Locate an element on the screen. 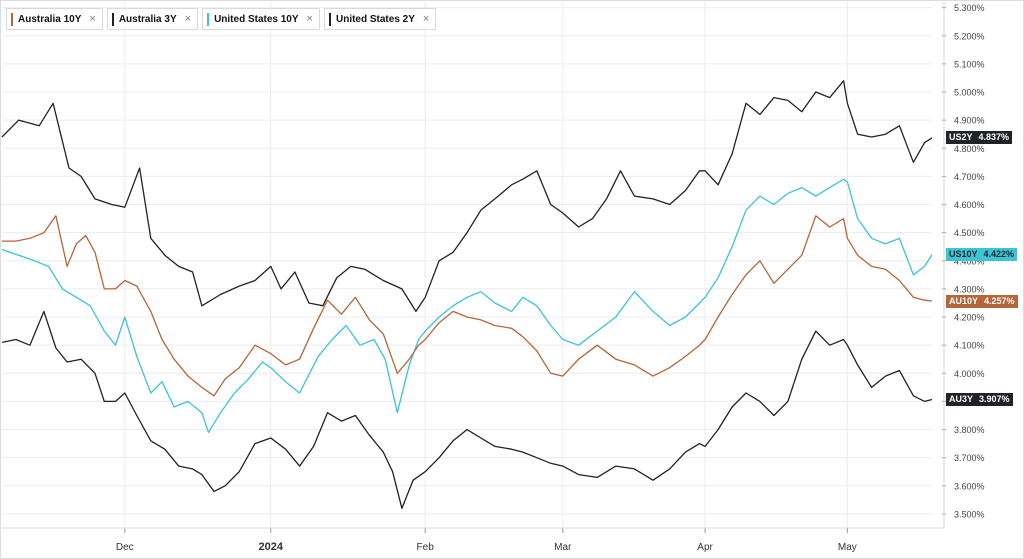  y-tick-label: 4.800% is located at coordinates (969, 149).